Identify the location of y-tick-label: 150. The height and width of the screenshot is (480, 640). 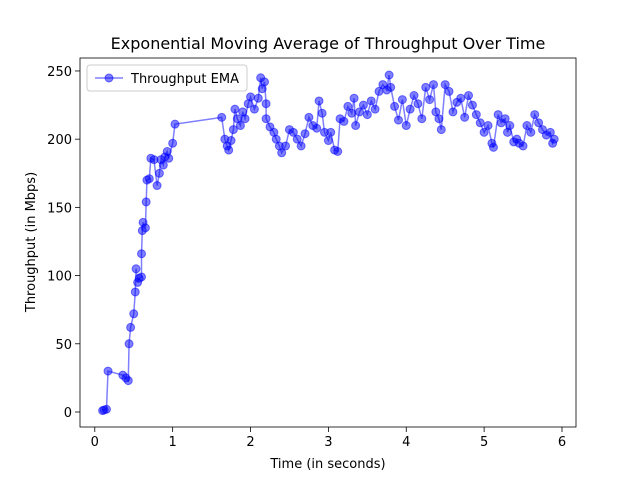
(59, 208).